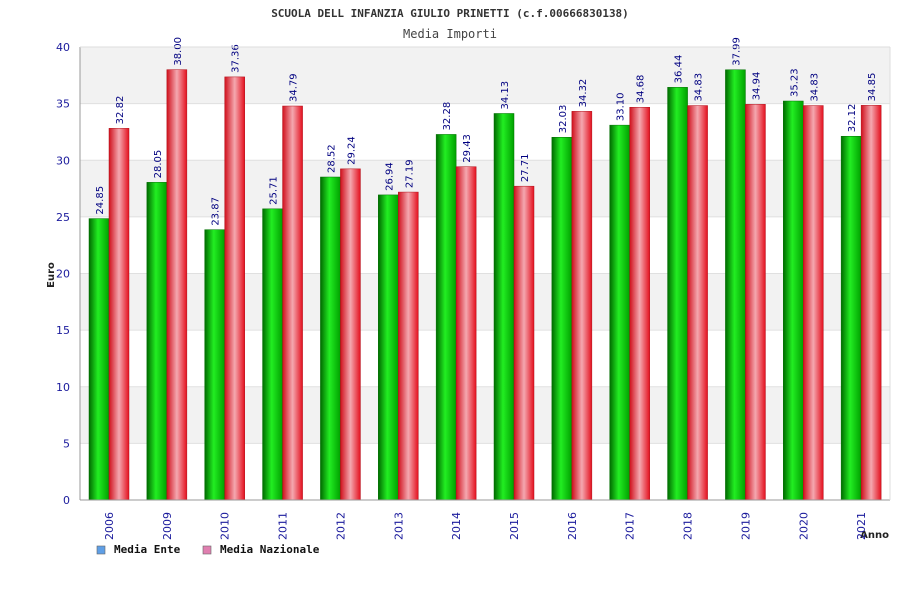  I want to click on bar-ente-2011, so click(272, 354).